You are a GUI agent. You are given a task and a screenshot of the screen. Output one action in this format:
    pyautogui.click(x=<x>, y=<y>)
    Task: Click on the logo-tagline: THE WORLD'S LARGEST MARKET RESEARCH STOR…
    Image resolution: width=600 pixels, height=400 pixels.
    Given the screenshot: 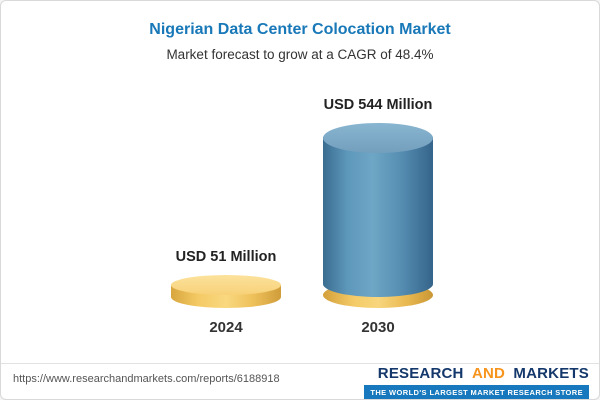 What is the action you would take?
    pyautogui.click(x=476, y=392)
    